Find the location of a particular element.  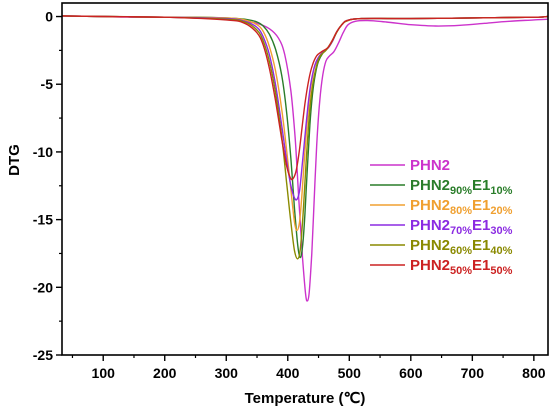

legend-item: PHN250%E150% is located at coordinates (441, 267).